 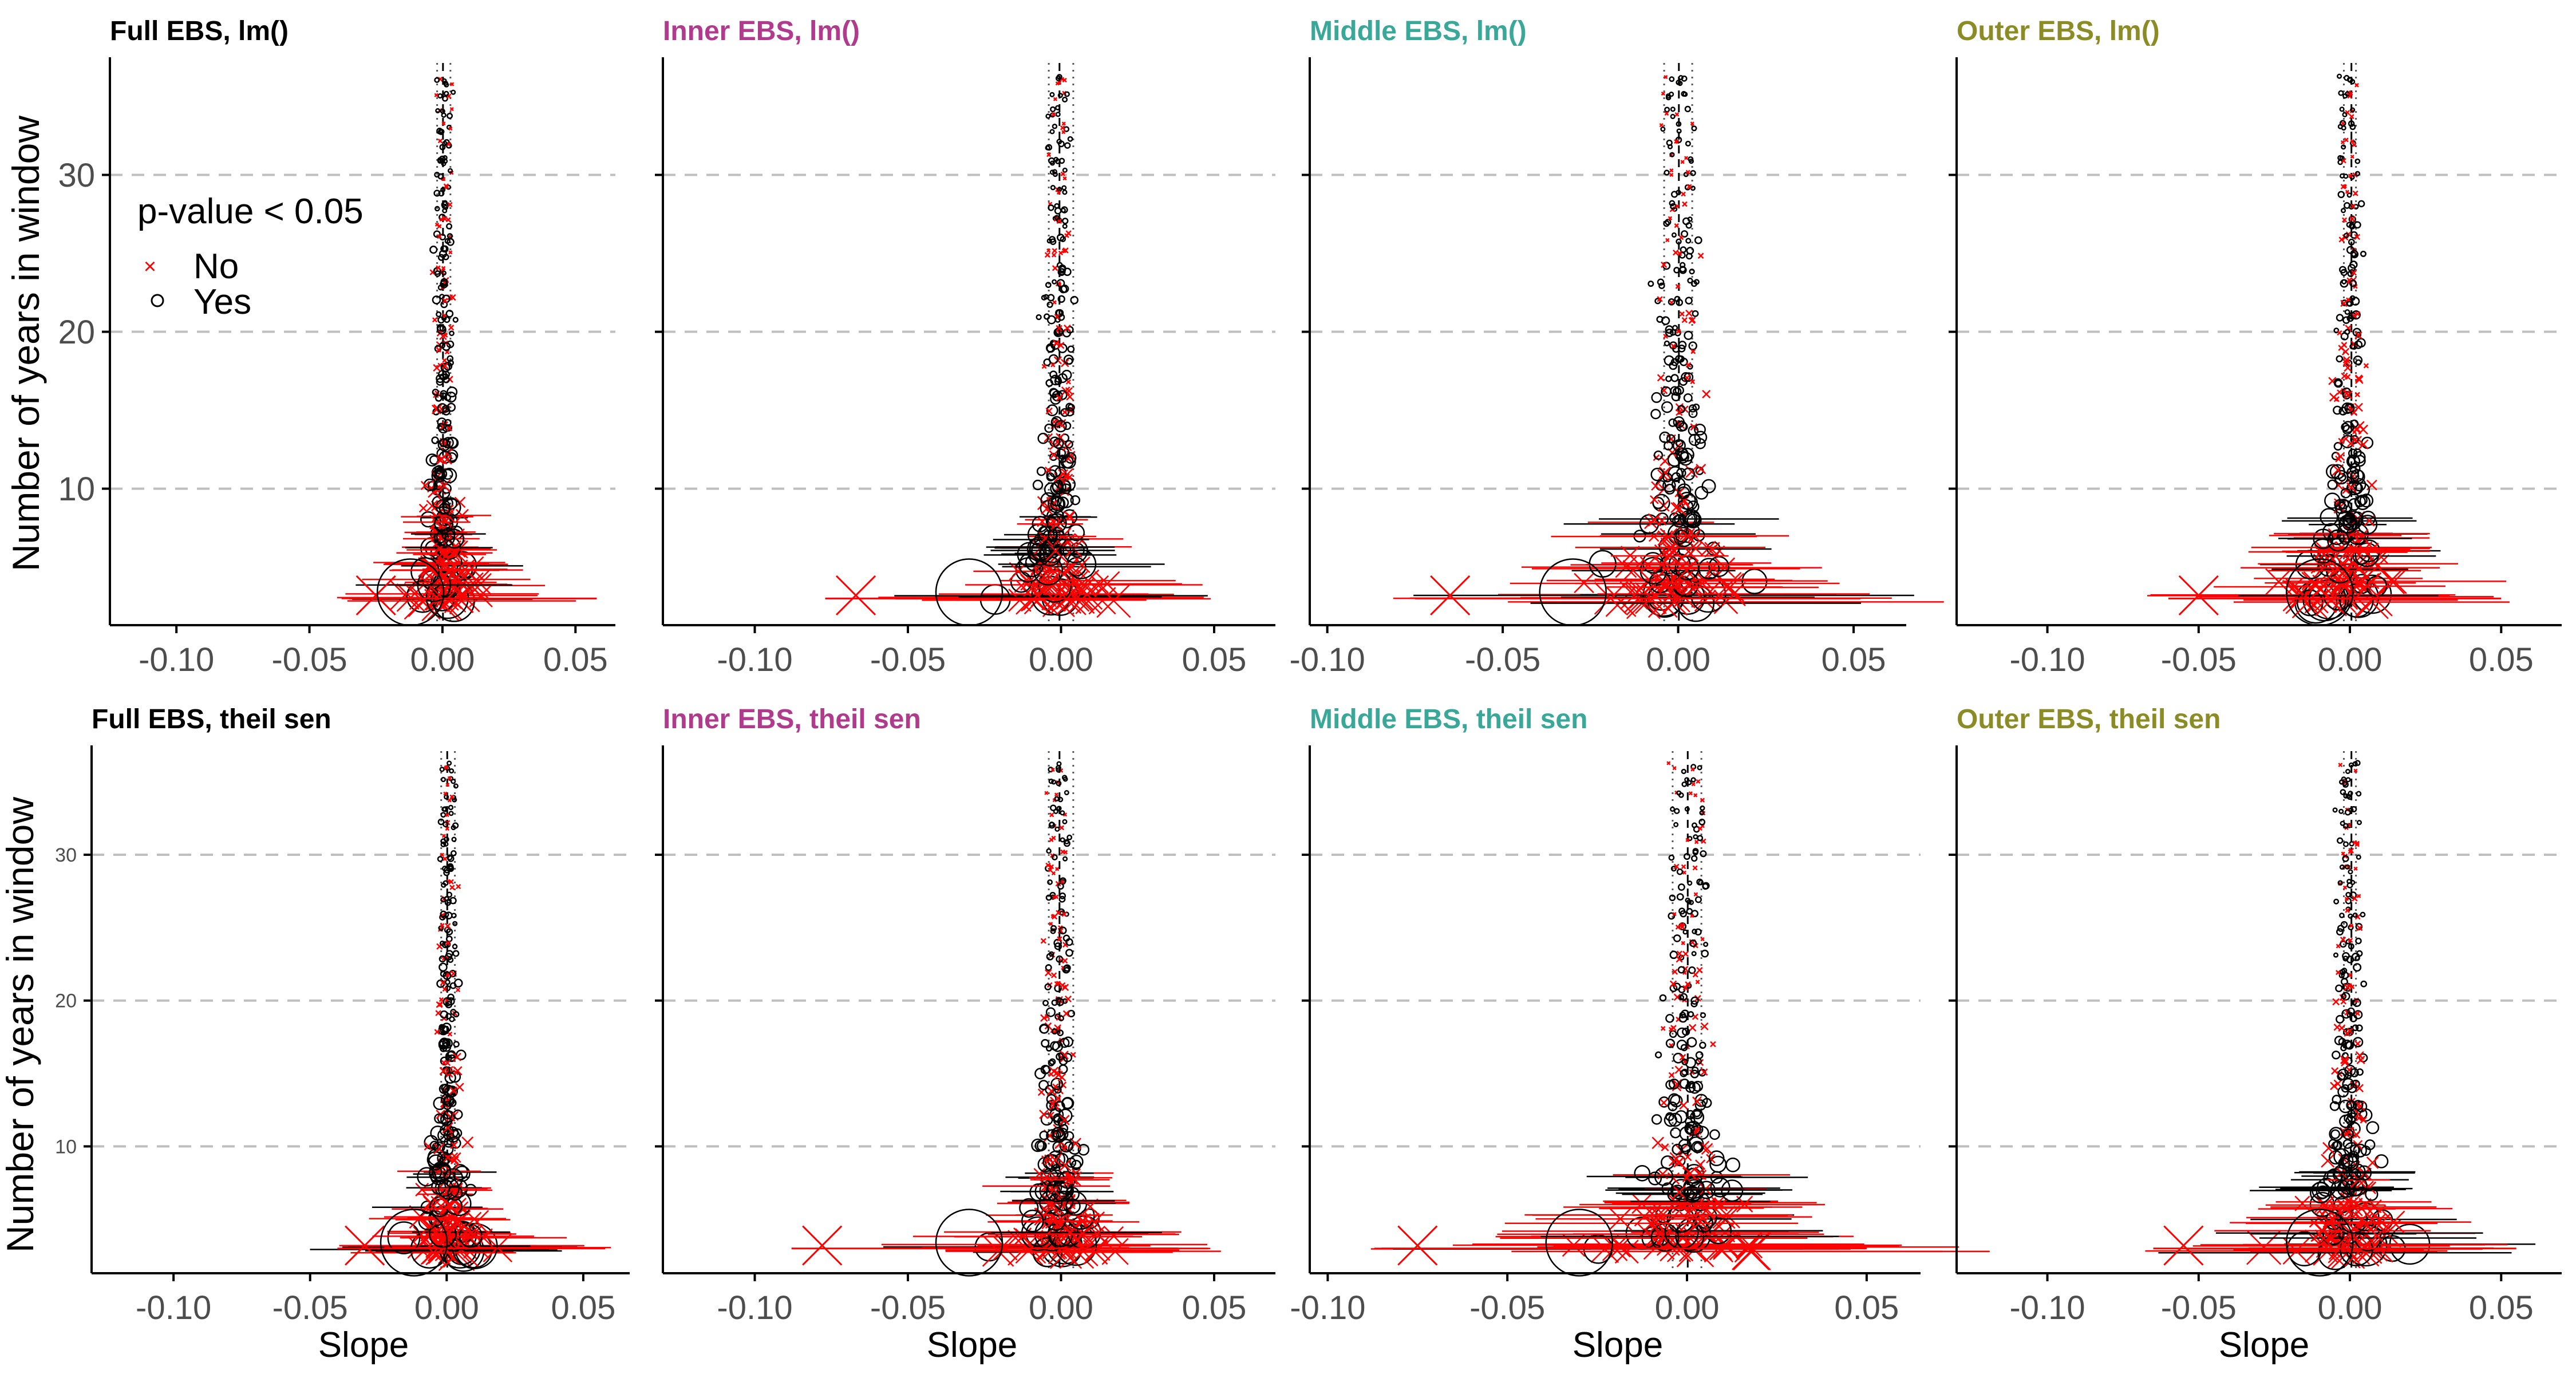 I want to click on panel-title: Outer EBS, theil sen, so click(x=2089, y=719).